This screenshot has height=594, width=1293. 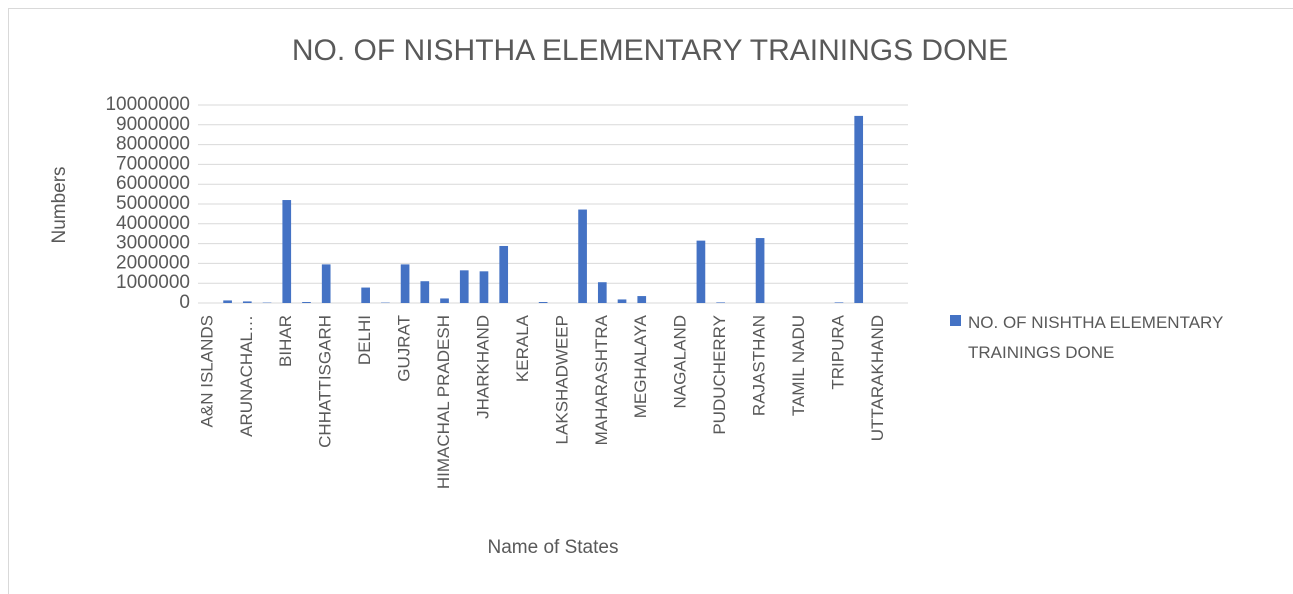 What do you see at coordinates (153, 183) in the screenshot?
I see `y-tick-label: 6000000` at bounding box center [153, 183].